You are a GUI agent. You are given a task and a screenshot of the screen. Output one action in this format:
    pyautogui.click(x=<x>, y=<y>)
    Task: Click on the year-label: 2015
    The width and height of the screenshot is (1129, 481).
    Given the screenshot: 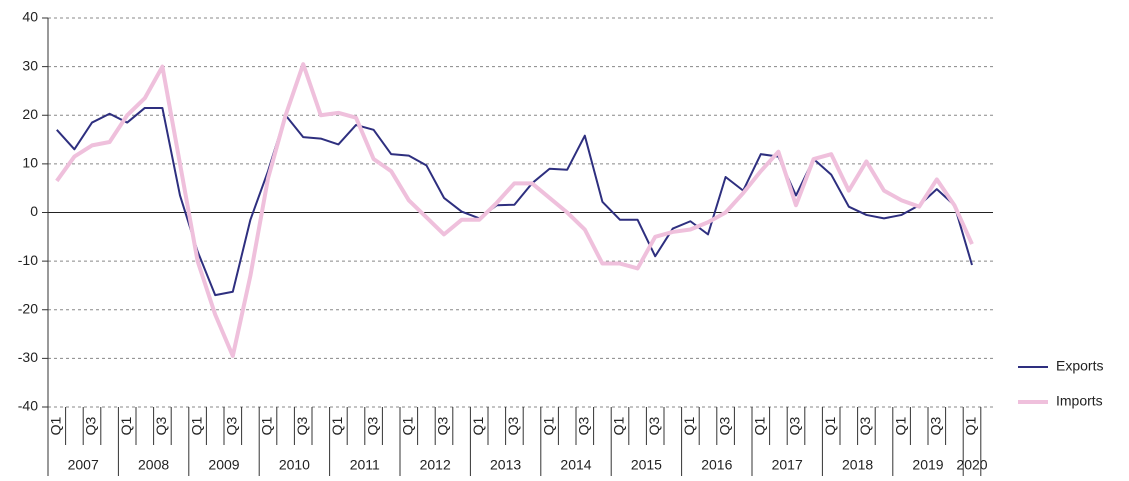 What is the action you would take?
    pyautogui.click(x=646, y=465)
    